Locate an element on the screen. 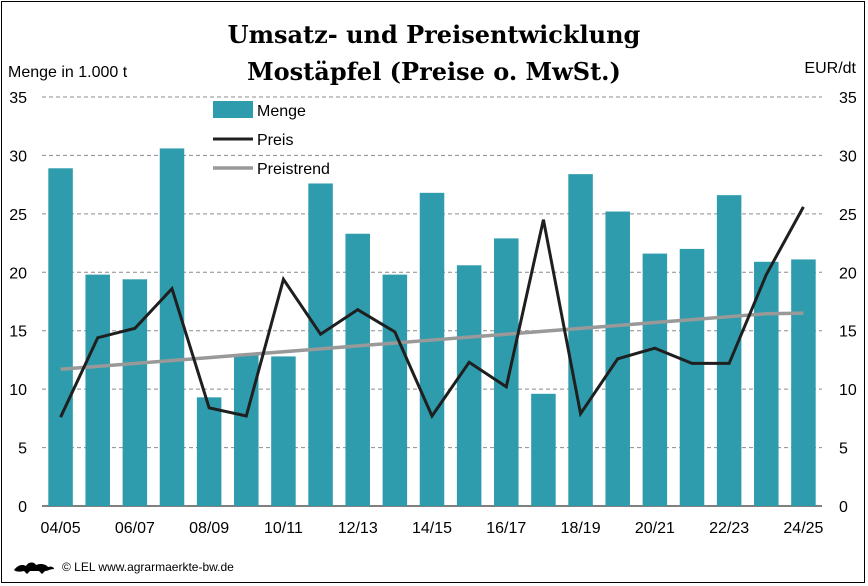 The image size is (868, 586). x-tick-label: 16/17 is located at coordinates (506, 528).